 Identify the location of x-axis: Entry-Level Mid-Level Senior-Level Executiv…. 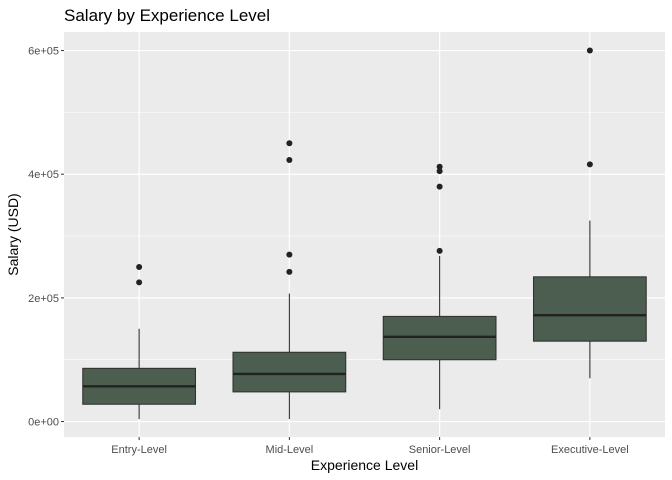
(370, 446).